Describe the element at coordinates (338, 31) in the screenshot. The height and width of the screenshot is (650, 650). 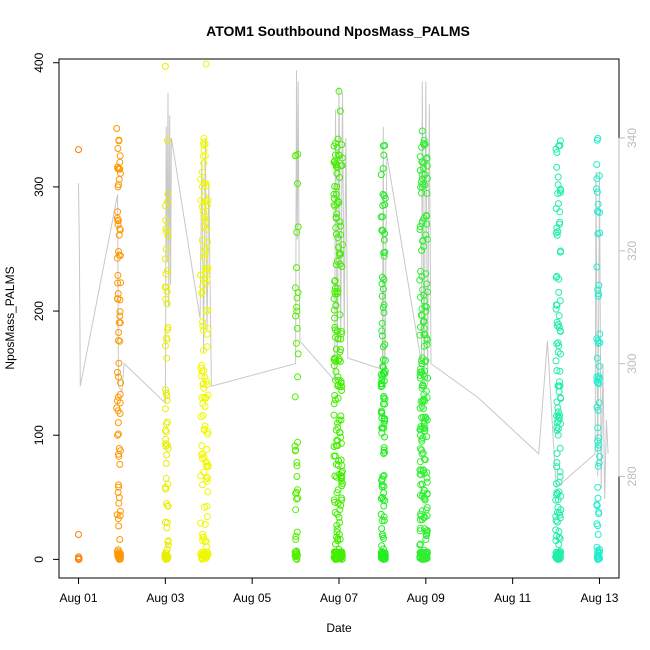
I see `chart-title: ATOM1 Southbound NposMass_PALMS` at that location.